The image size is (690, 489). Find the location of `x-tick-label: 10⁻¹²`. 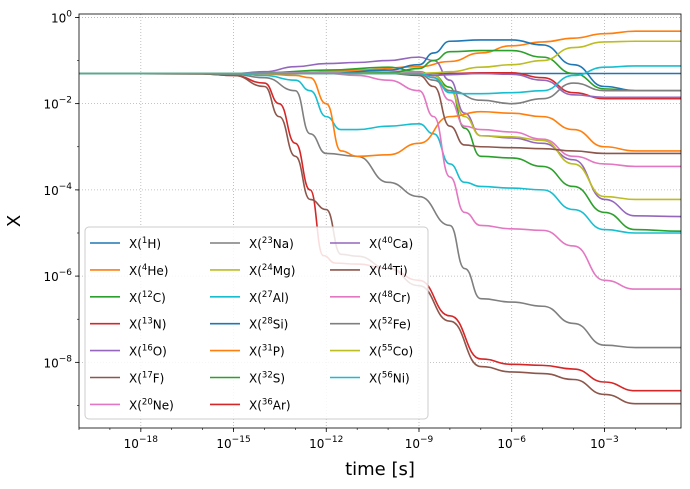

x-tick-label: 10⁻¹² is located at coordinates (326, 443).